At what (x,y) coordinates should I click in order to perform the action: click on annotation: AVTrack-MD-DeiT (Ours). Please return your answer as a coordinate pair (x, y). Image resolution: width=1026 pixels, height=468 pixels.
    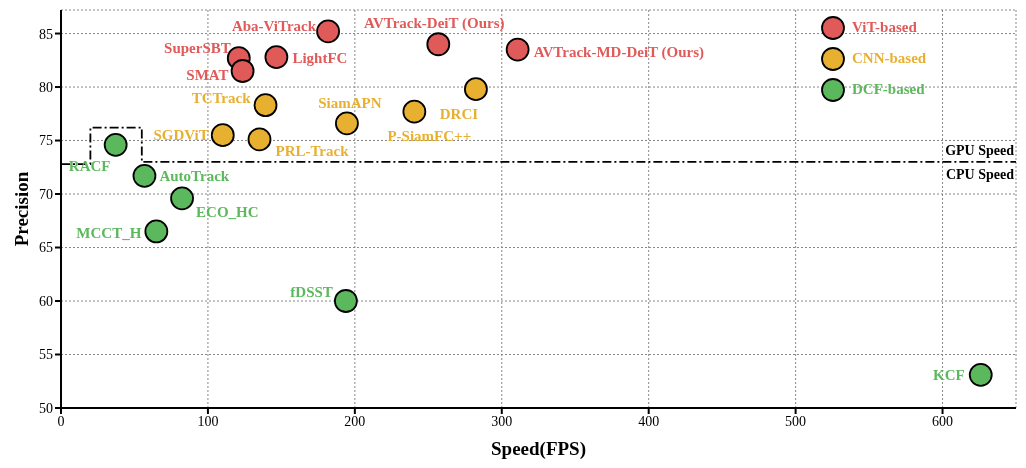
    Looking at the image, I should click on (619, 52).